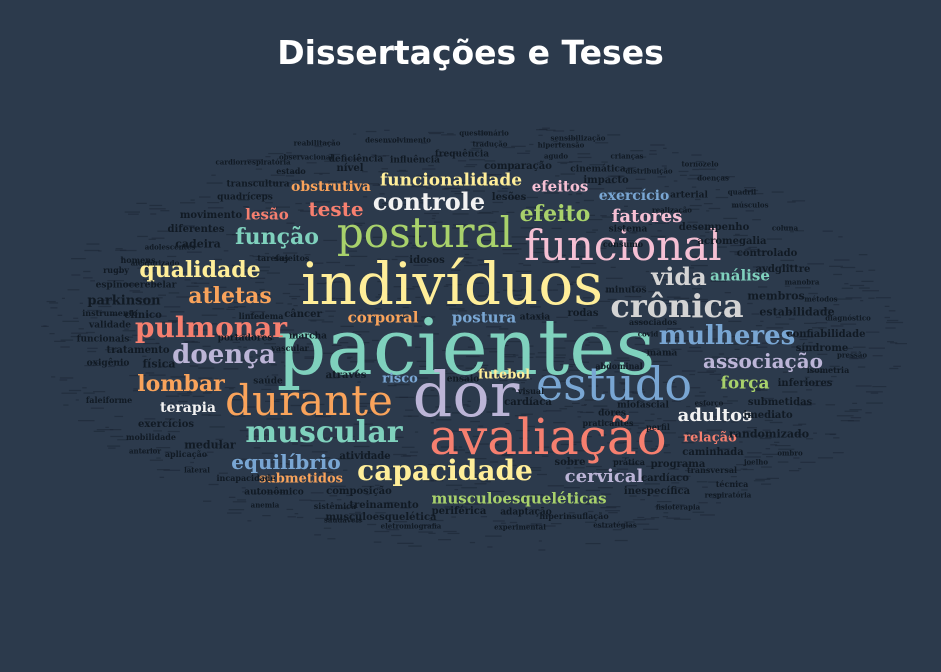  What do you see at coordinates (712, 470) in the screenshot?
I see `cloud-word: transversal` at bounding box center [712, 470].